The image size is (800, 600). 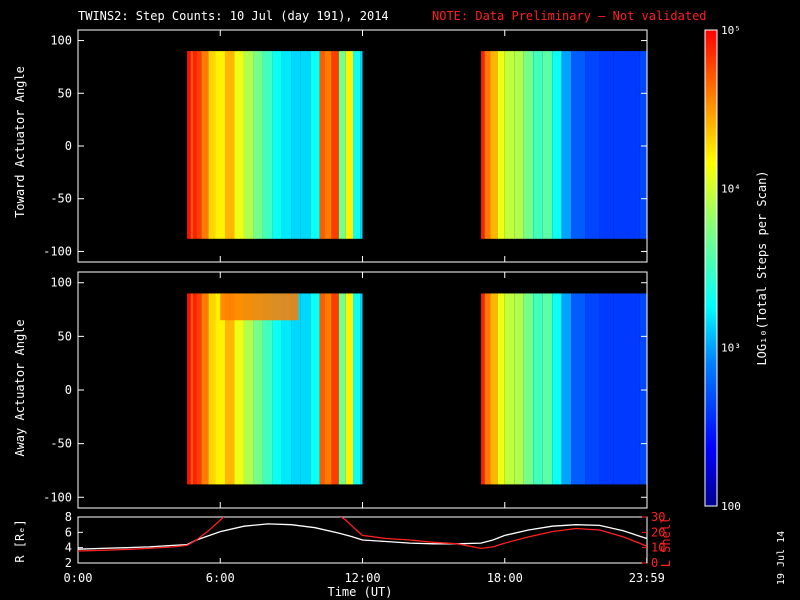 What do you see at coordinates (20, 541) in the screenshot?
I see `r-axis-label: R [Rₑ]` at bounding box center [20, 541].